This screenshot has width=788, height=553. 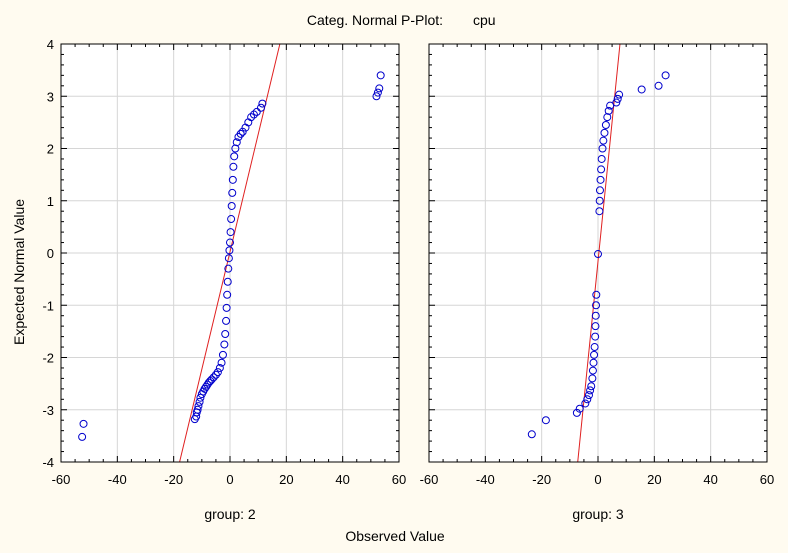 I want to click on y-tick-label: -2, so click(x=48, y=358).